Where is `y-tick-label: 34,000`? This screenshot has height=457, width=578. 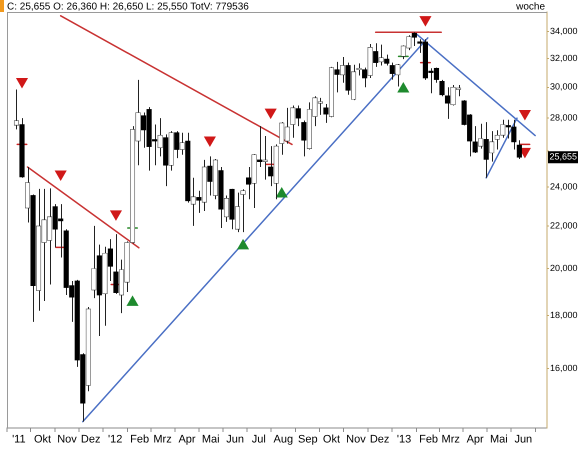 y-tick-label: 34,000 is located at coordinates (564, 31).